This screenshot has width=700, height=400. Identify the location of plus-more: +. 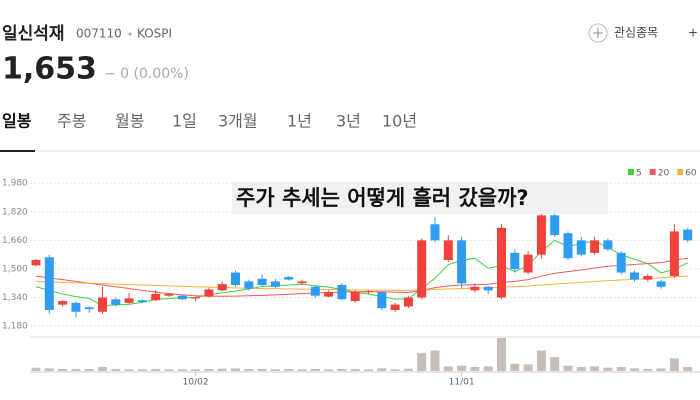
(693, 33).